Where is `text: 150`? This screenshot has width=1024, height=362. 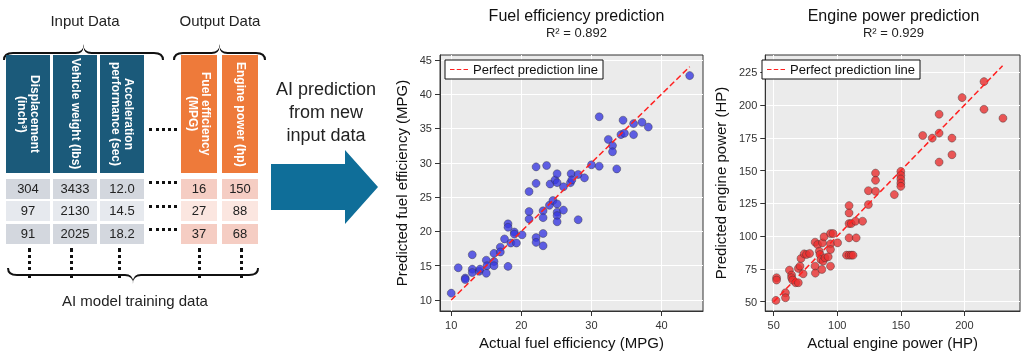 text: 150 is located at coordinates (240, 189).